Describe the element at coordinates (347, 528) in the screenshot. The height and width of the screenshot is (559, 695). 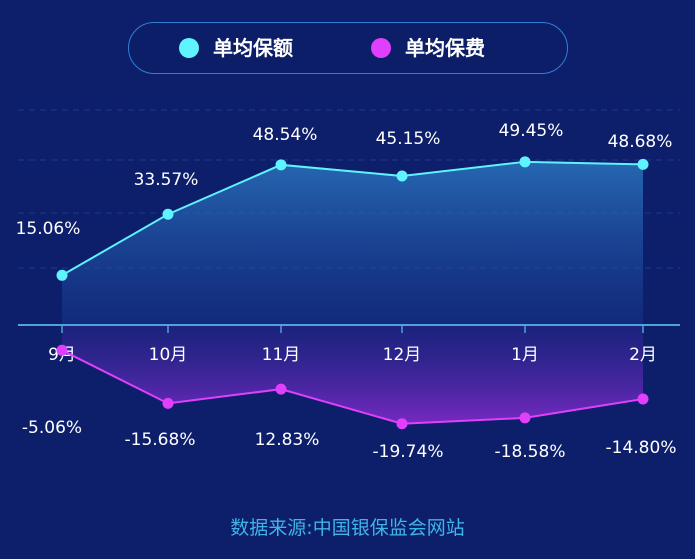
I see `data-source-note: 数据来源:中国银保监会网站` at that location.